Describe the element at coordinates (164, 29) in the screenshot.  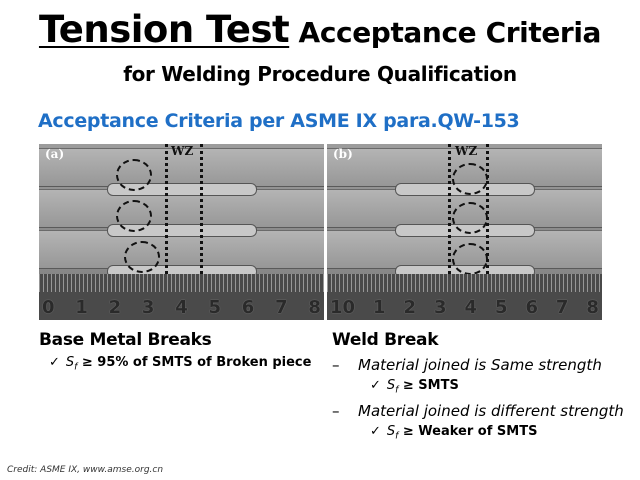
I see `title-tension-test: Tension Test` at that location.